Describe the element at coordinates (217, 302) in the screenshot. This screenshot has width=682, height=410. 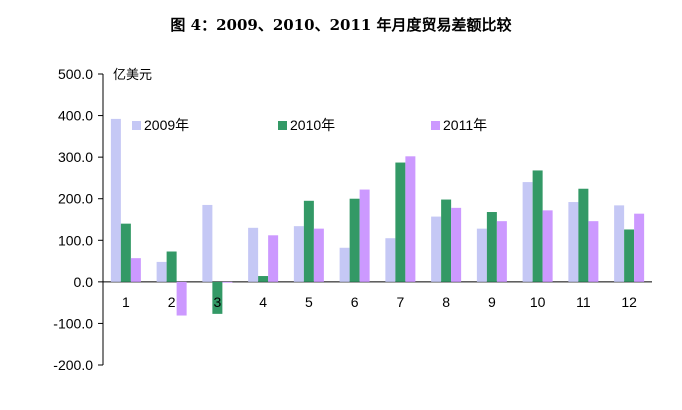
I see `x-category-label: 3` at that location.